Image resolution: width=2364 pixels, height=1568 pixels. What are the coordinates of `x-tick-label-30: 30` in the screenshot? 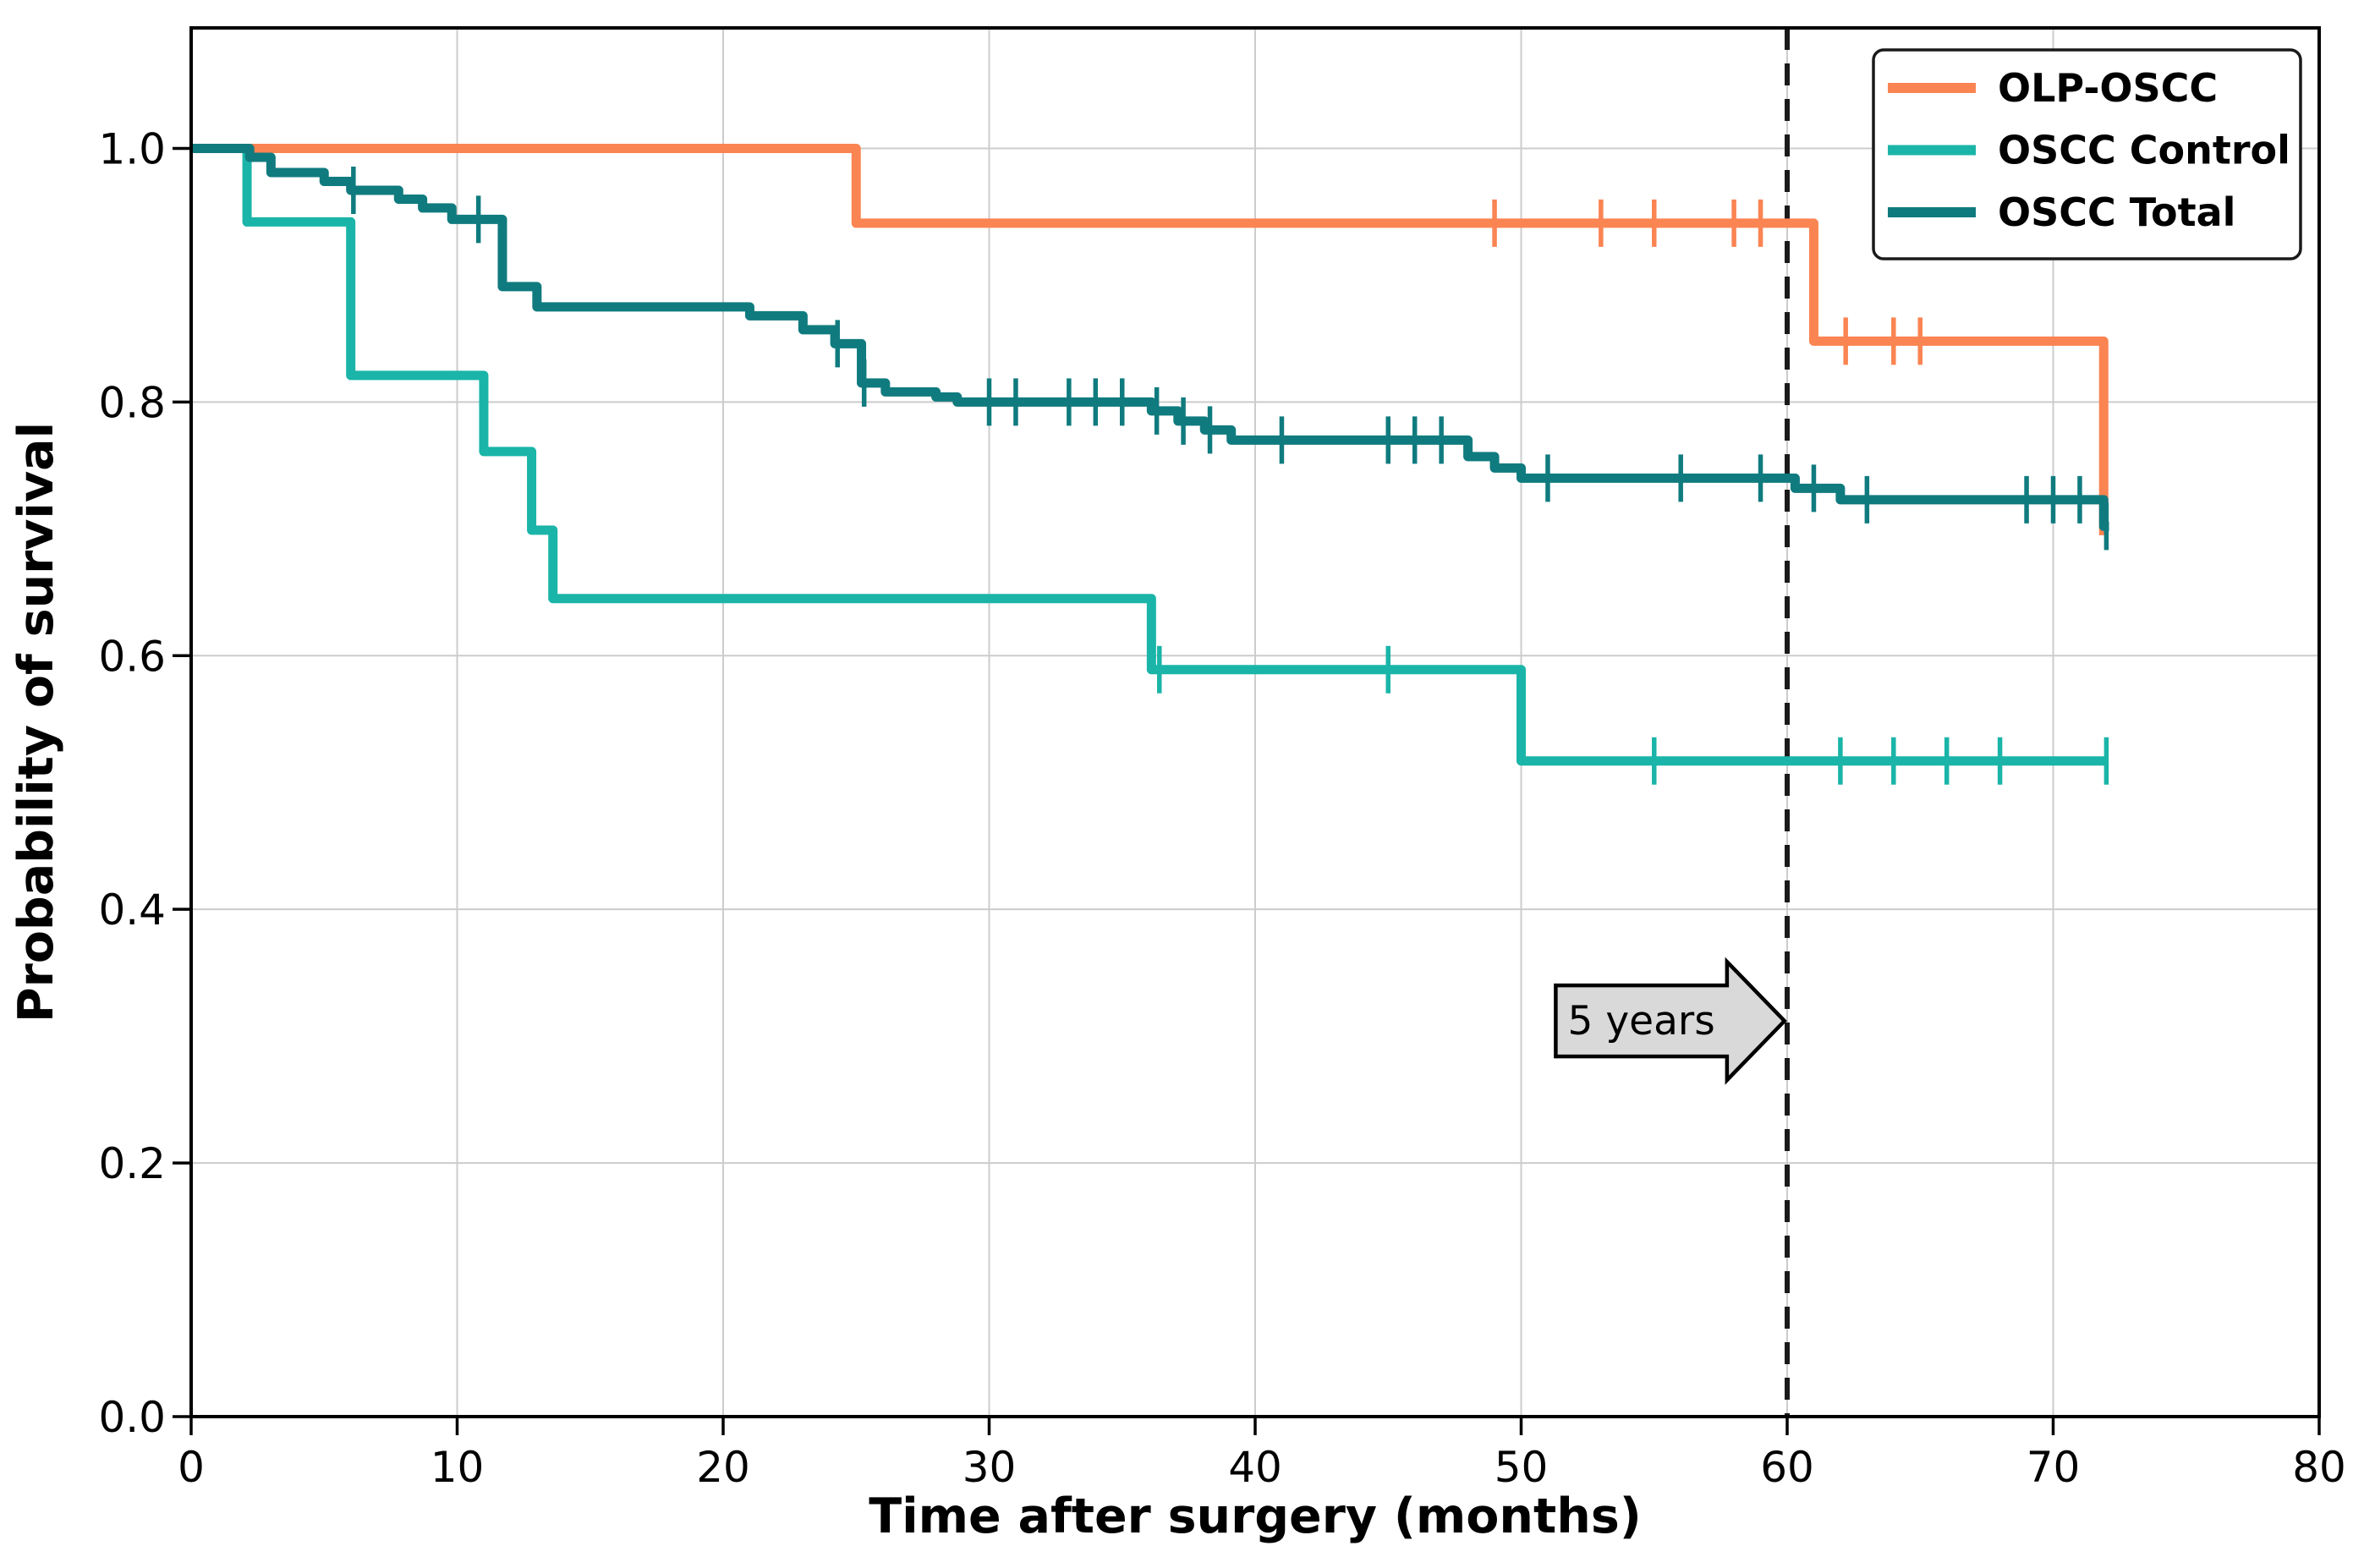 It's located at (990, 1467).